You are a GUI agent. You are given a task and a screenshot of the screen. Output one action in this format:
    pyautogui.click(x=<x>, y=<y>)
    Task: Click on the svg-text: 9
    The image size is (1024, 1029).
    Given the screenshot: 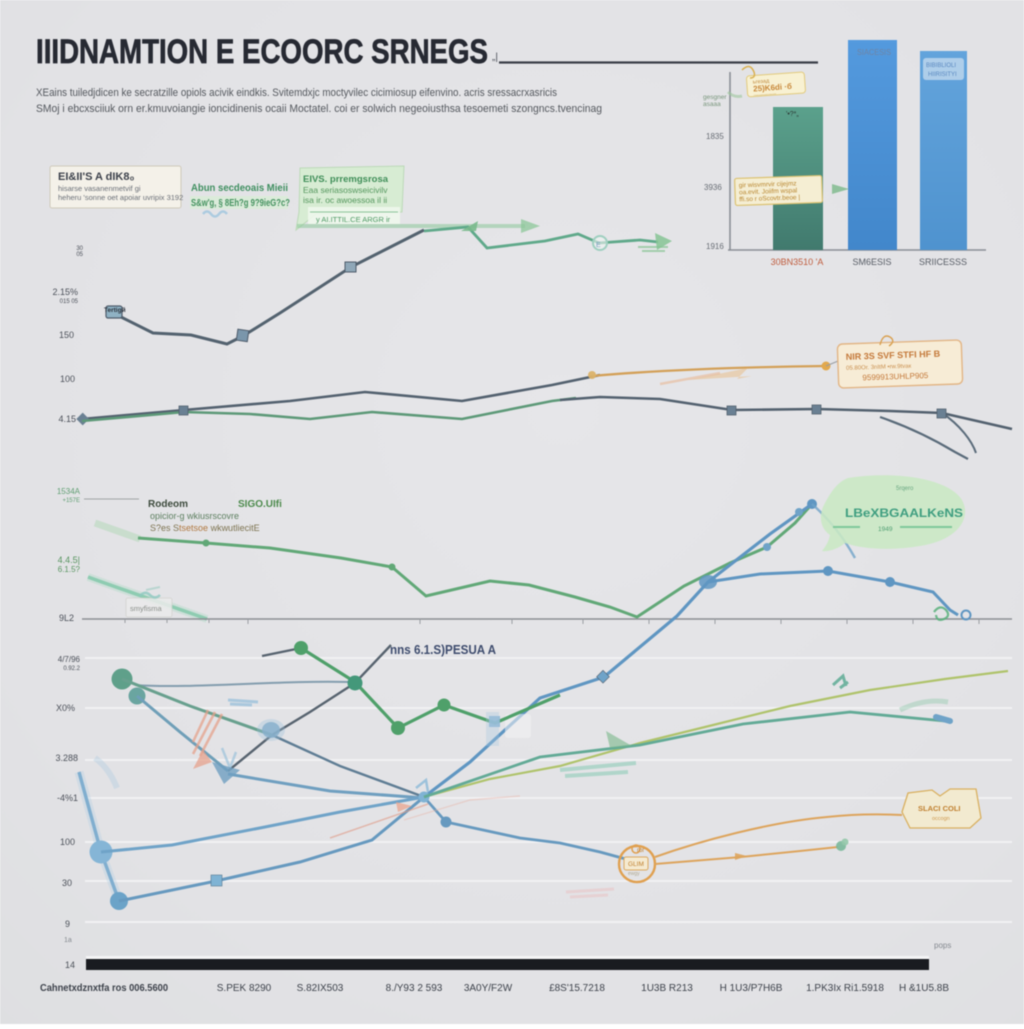 What is the action you would take?
    pyautogui.click(x=67, y=924)
    